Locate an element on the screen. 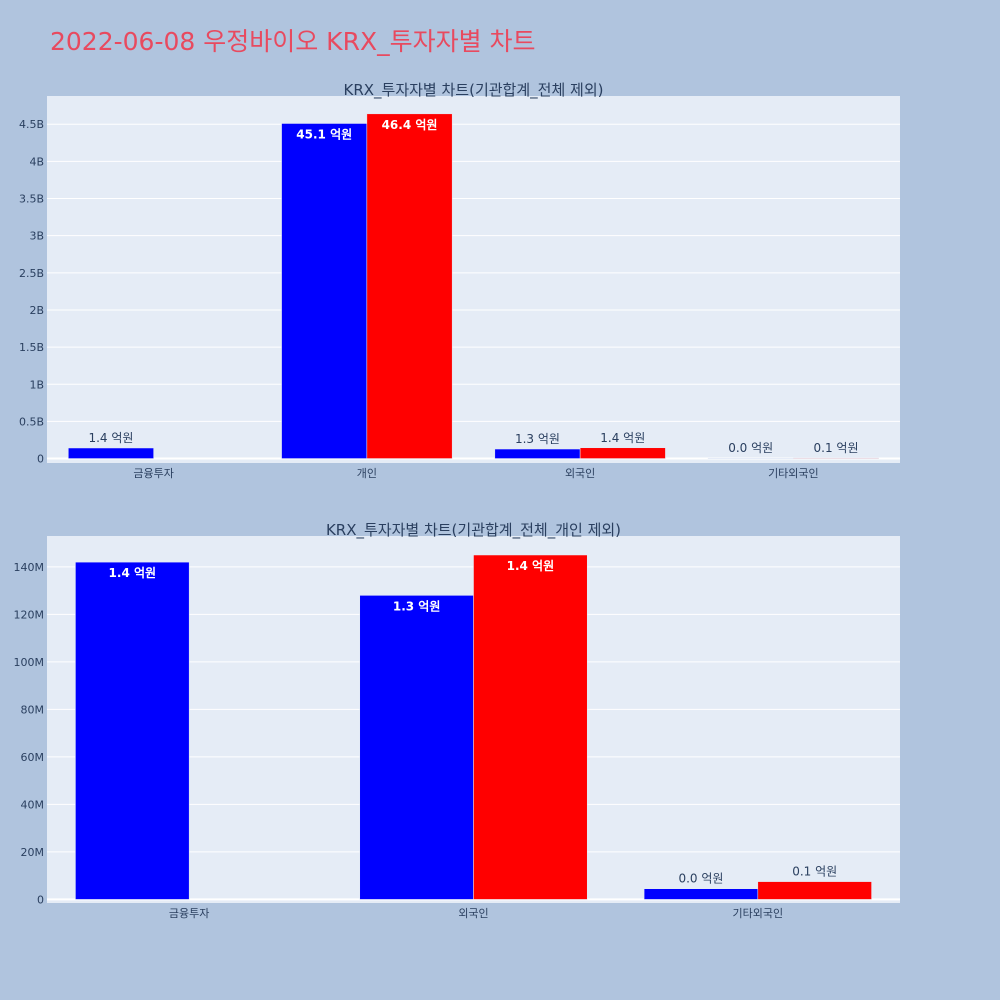 This screenshot has width=1000, height=1000. y-tick-label: 40M is located at coordinates (33, 804).